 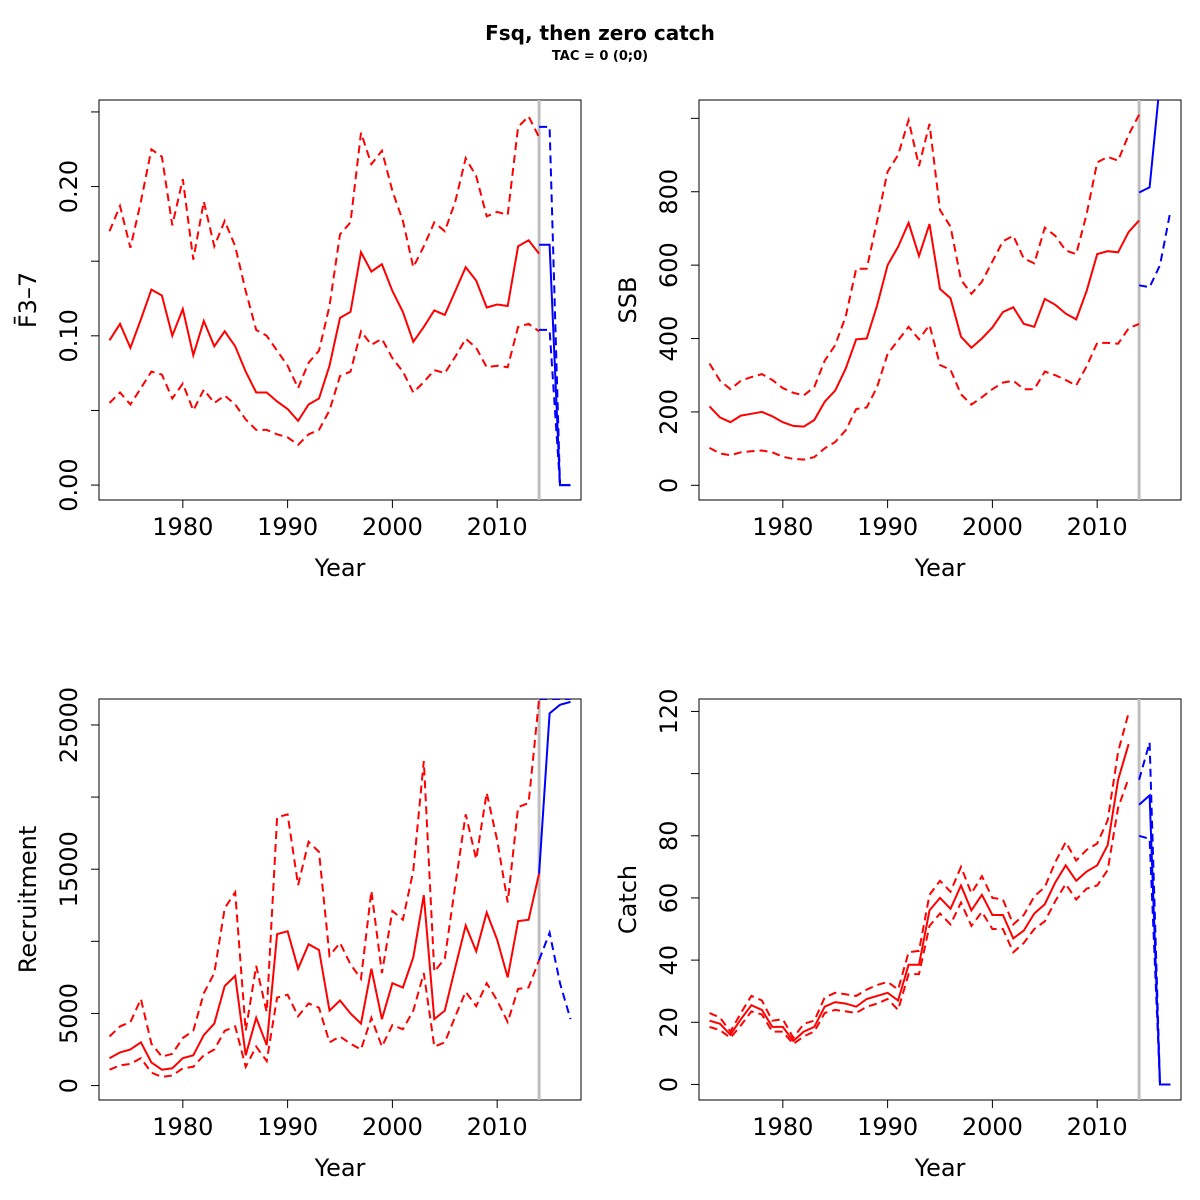 I want to click on fbar-y-tick-label: 0.00, so click(x=69, y=484).